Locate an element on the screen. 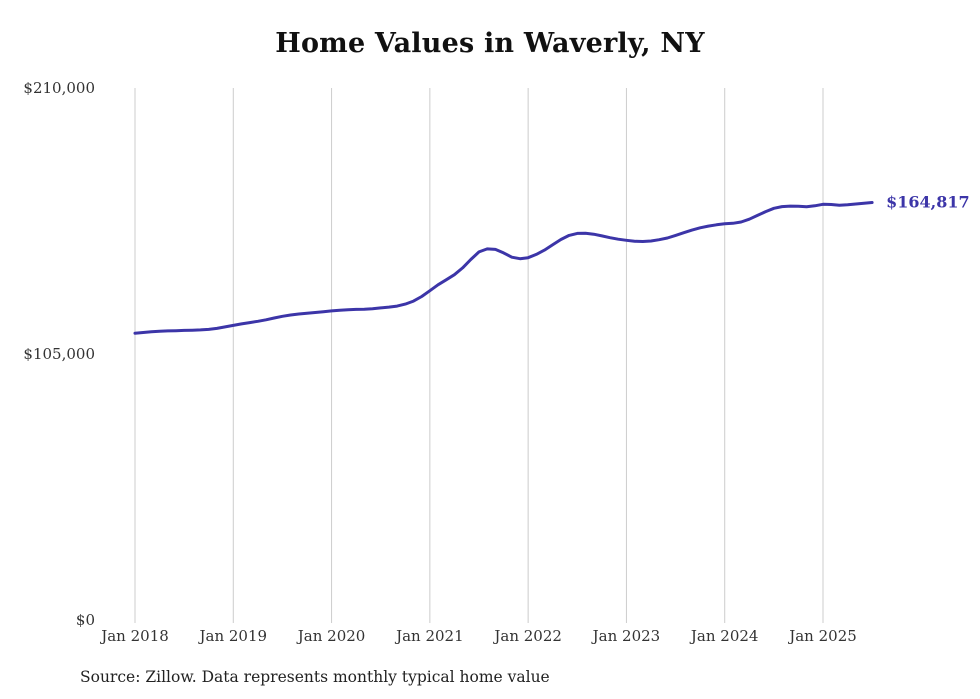  x-tick-label: Jan 2022 is located at coordinates (527, 636).